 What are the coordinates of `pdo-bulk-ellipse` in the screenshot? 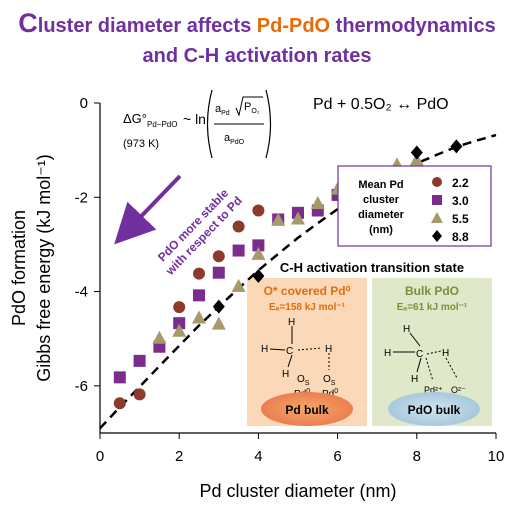 It's located at (434, 409).